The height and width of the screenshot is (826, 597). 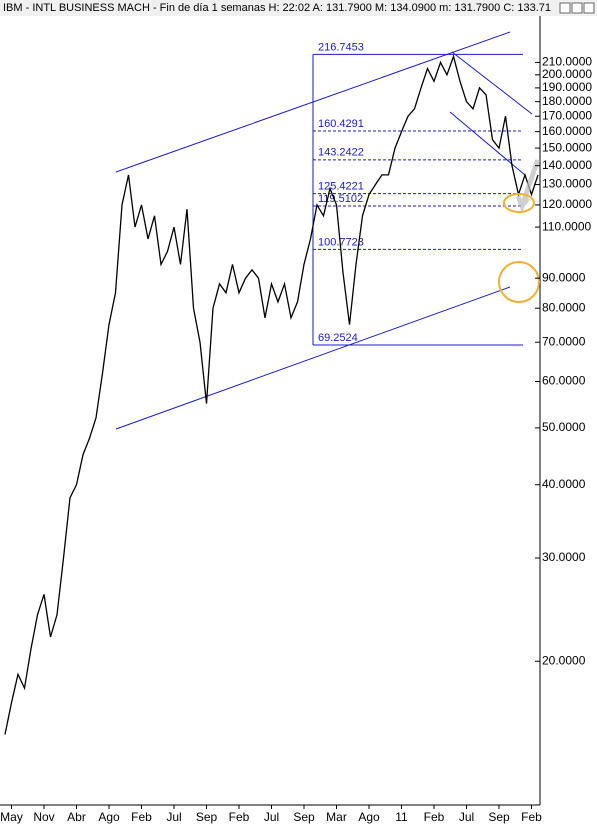 I want to click on x-tick-label: 11, so click(x=401, y=817).